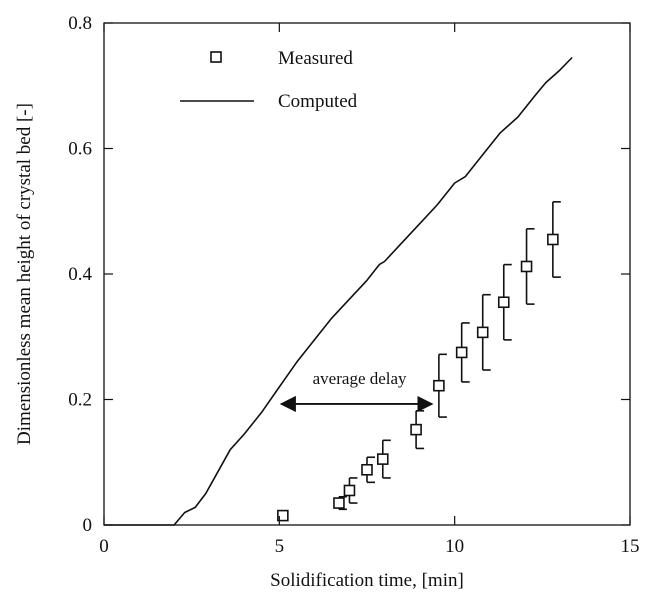 The image size is (661, 597). What do you see at coordinates (280, 546) in the screenshot?
I see `x-tick-label: 5` at bounding box center [280, 546].